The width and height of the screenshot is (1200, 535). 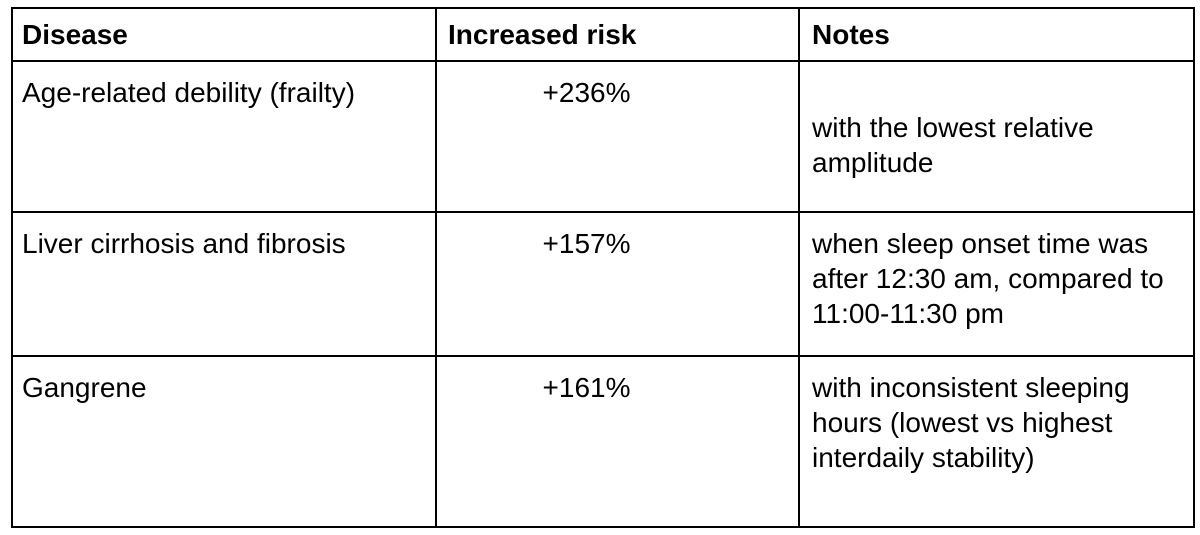 I want to click on column-header-notes: Notes, so click(x=996, y=34).